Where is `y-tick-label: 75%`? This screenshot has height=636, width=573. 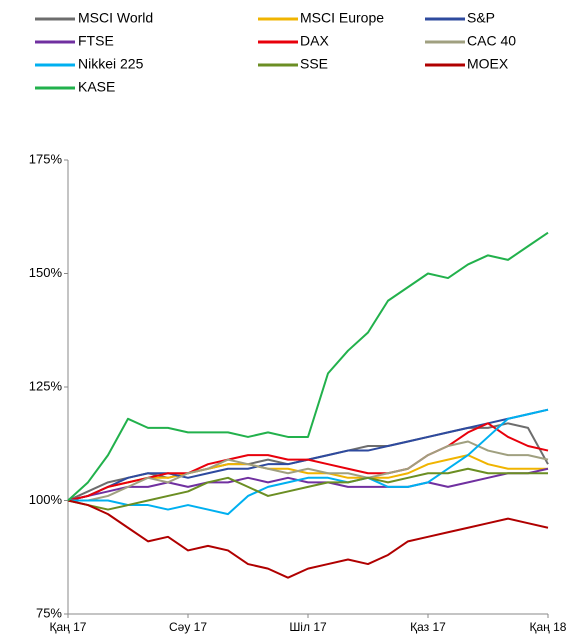
y-tick-label: 75% is located at coordinates (49, 612).